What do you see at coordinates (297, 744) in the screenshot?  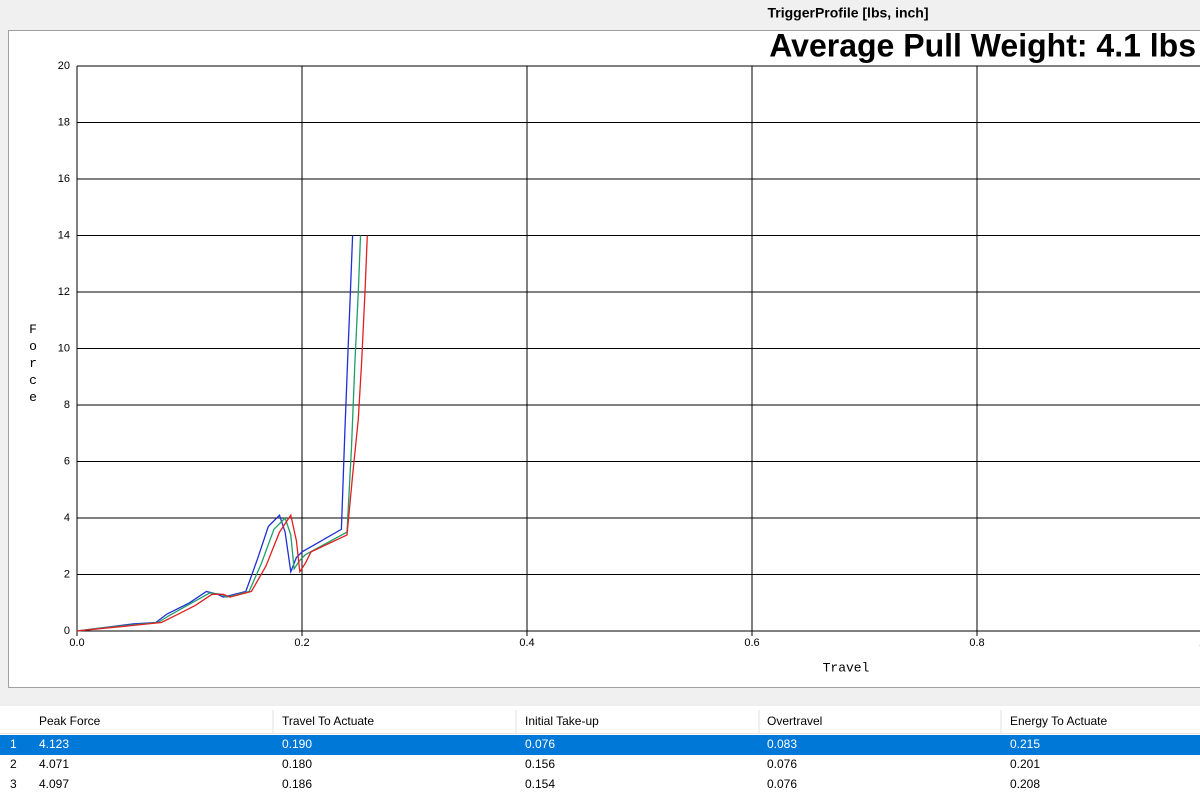 I see `cell: 0.190` at bounding box center [297, 744].